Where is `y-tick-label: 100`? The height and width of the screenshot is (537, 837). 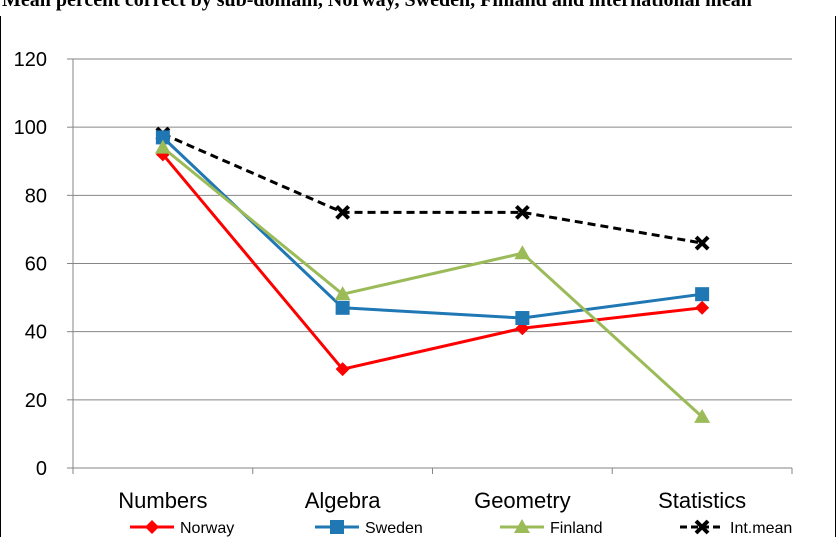
y-tick-label: 100 is located at coordinates (30, 128).